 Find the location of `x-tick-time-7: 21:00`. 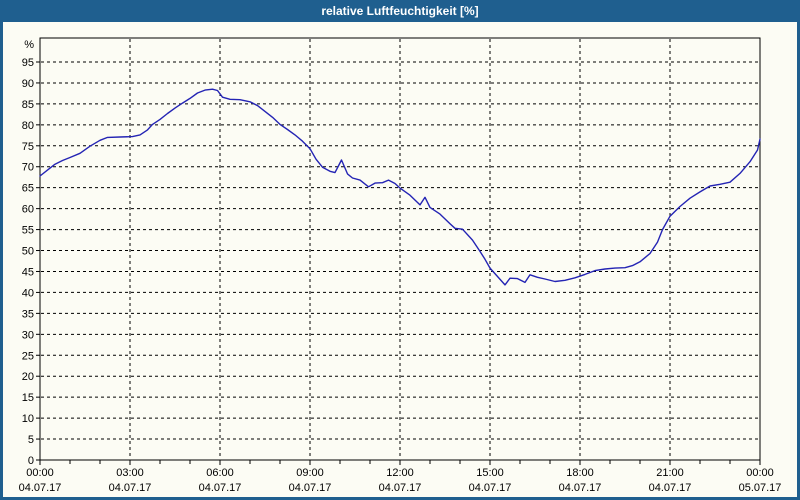

x-tick-time-7: 21:00 is located at coordinates (670, 473).